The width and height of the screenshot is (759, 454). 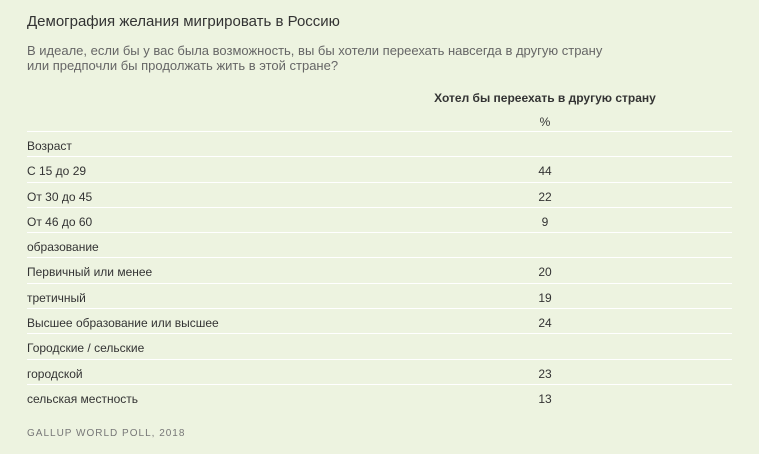 What do you see at coordinates (55, 373) in the screenshot?
I see `row-label: городской` at bounding box center [55, 373].